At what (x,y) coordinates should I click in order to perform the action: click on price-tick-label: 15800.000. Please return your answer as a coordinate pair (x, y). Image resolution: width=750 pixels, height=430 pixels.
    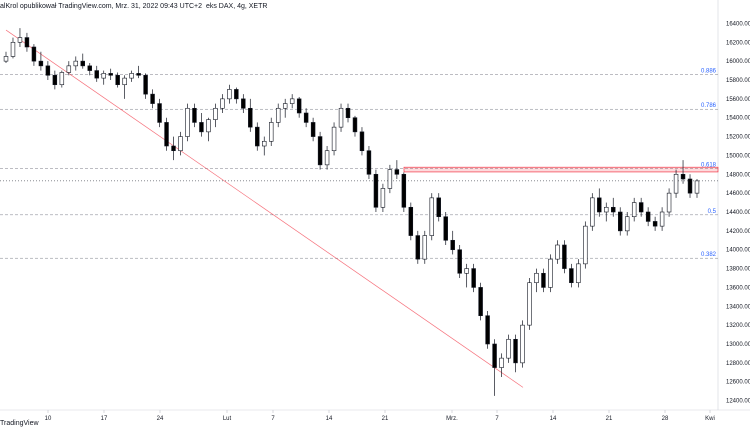
    Looking at the image, I should click on (738, 81).